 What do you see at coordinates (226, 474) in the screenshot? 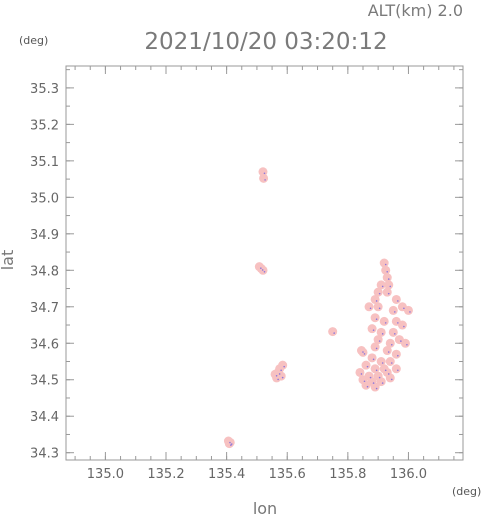
I see `x-tick-label: 135.4` at bounding box center [226, 474].